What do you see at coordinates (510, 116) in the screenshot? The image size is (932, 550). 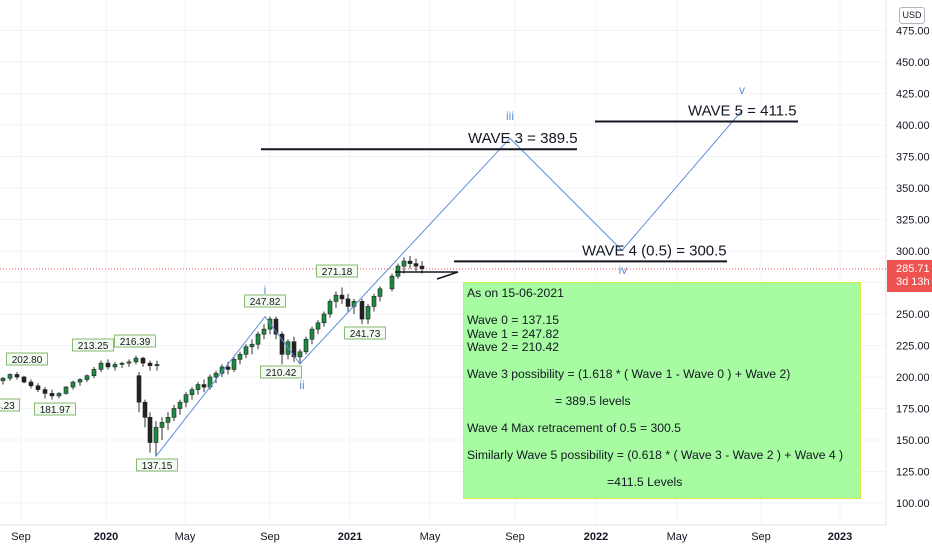 I see `wave-number-label: iii` at bounding box center [510, 116].